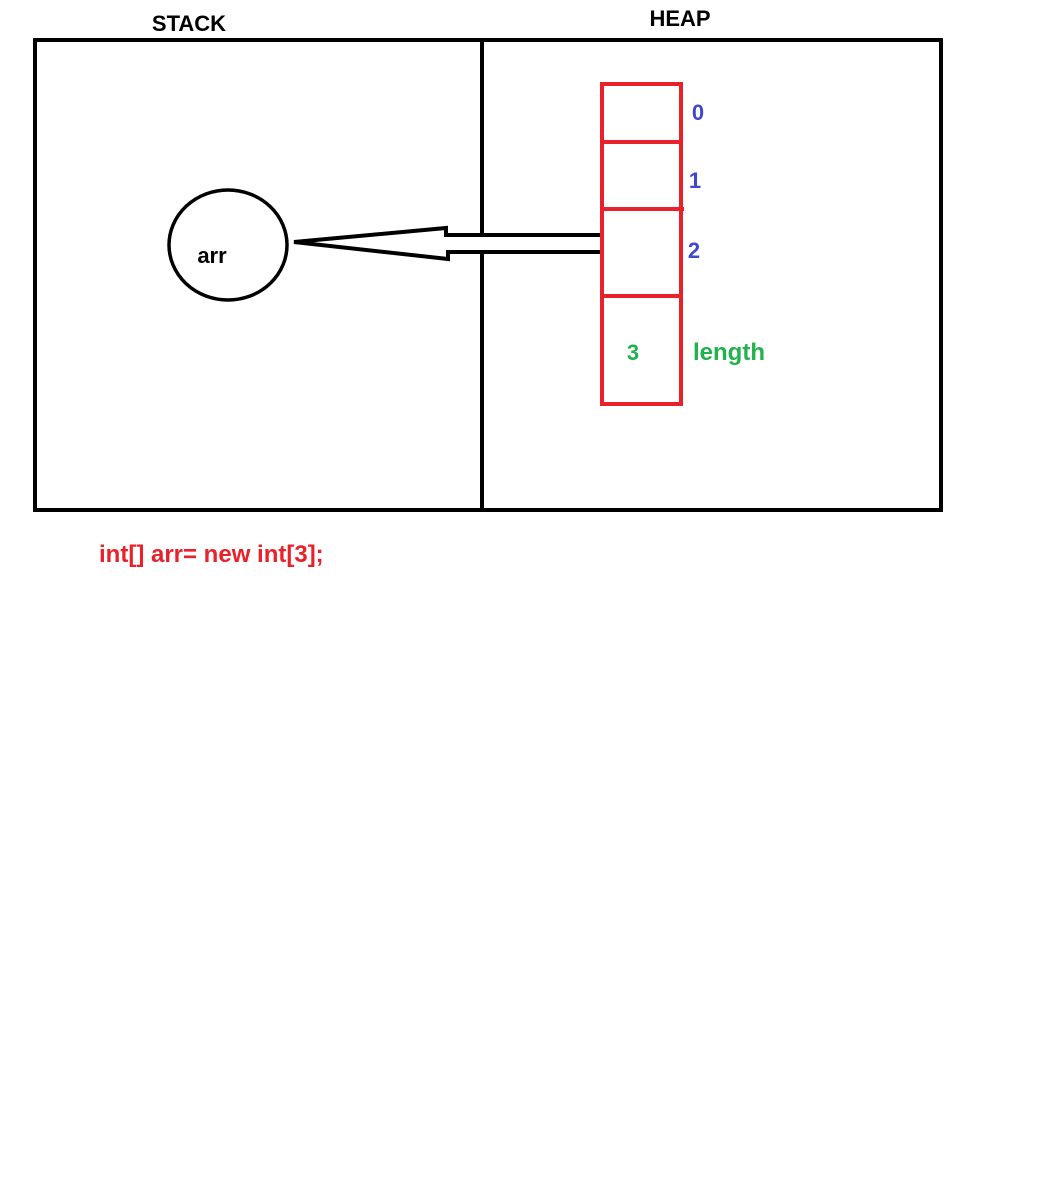 This screenshot has width=1052, height=1180. I want to click on variable-circle, so click(228, 245).